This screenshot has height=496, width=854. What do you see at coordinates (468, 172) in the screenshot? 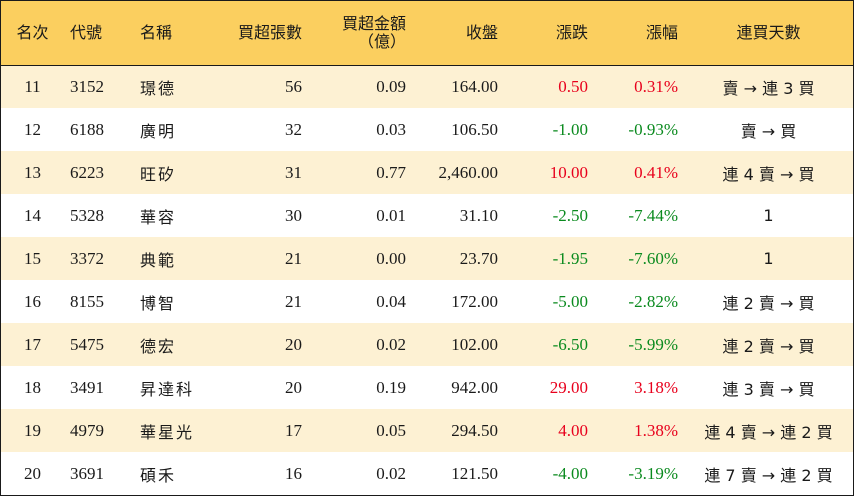
I see `close-cell: 2,460.00` at bounding box center [468, 172].